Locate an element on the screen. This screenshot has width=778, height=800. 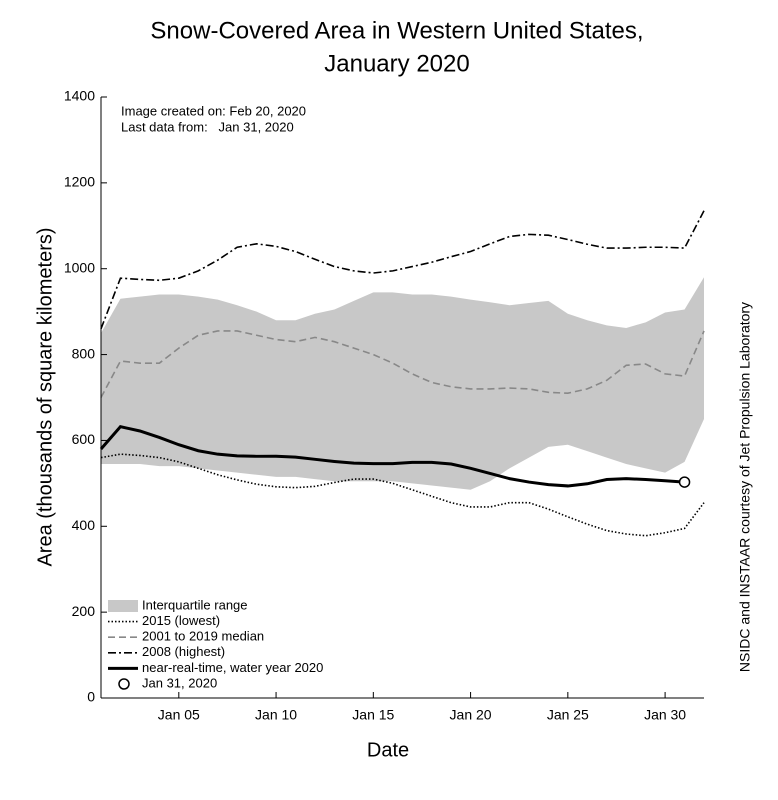
legend-label: 2001 to 2019 median is located at coordinates (203, 636).